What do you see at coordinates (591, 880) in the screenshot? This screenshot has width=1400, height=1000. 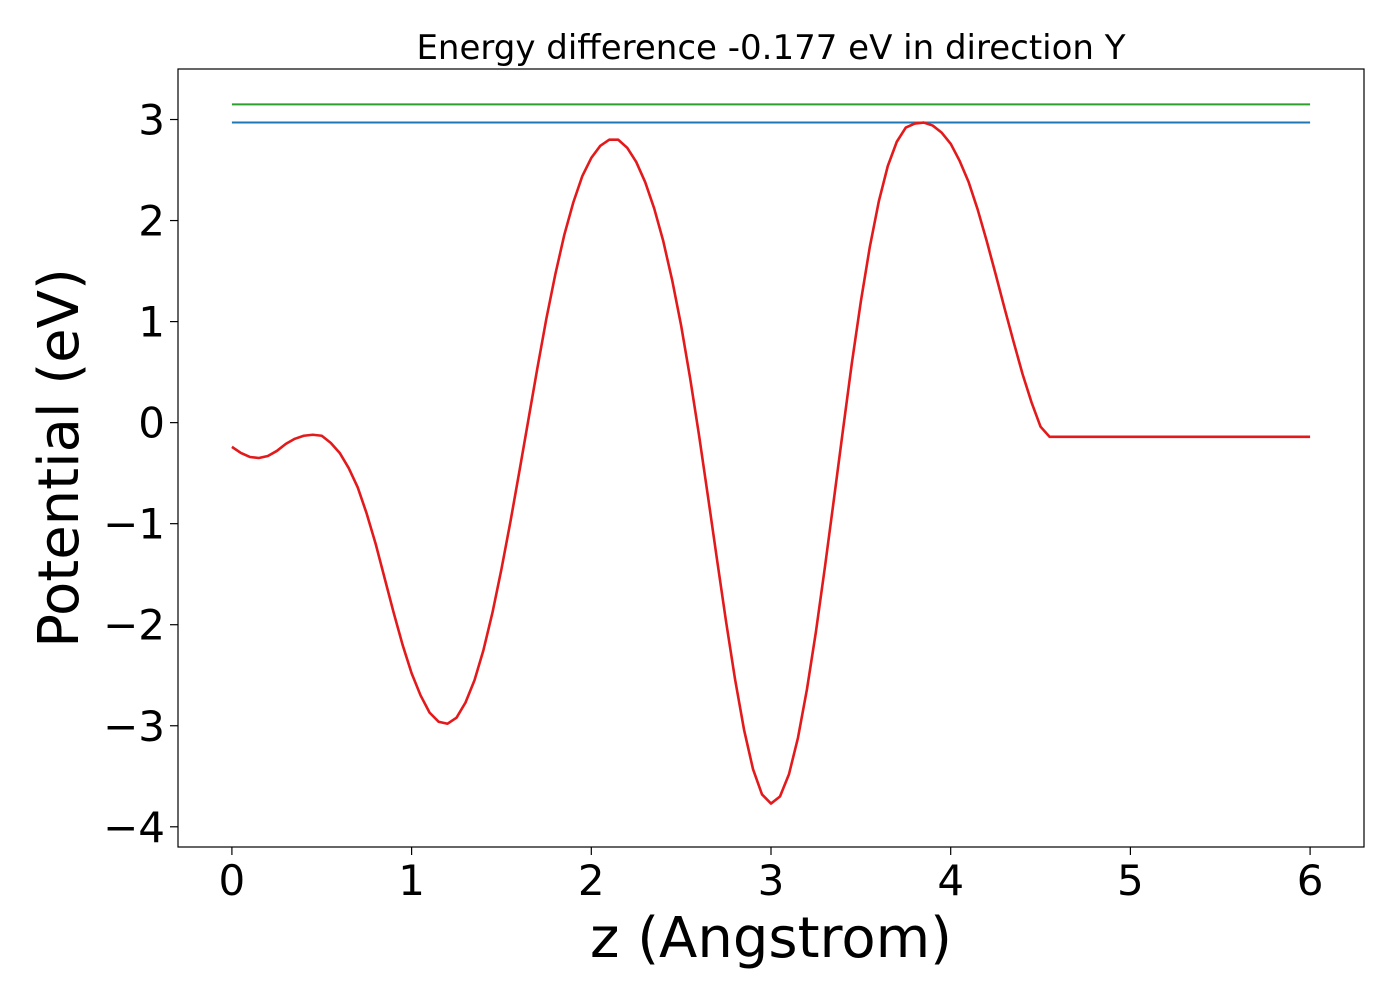 I see `x-tick-label: 2` at bounding box center [591, 880].